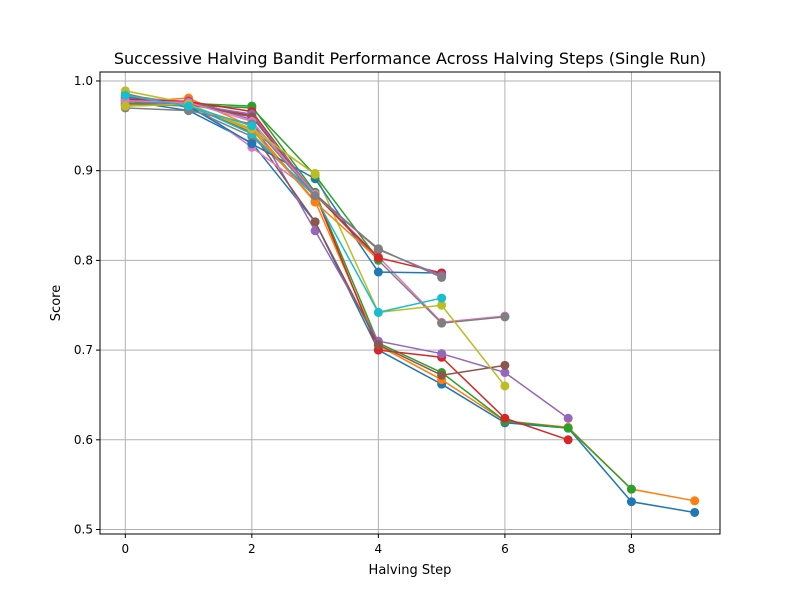 This screenshot has width=800, height=604. I want to click on x-tick-label: 4, so click(379, 549).